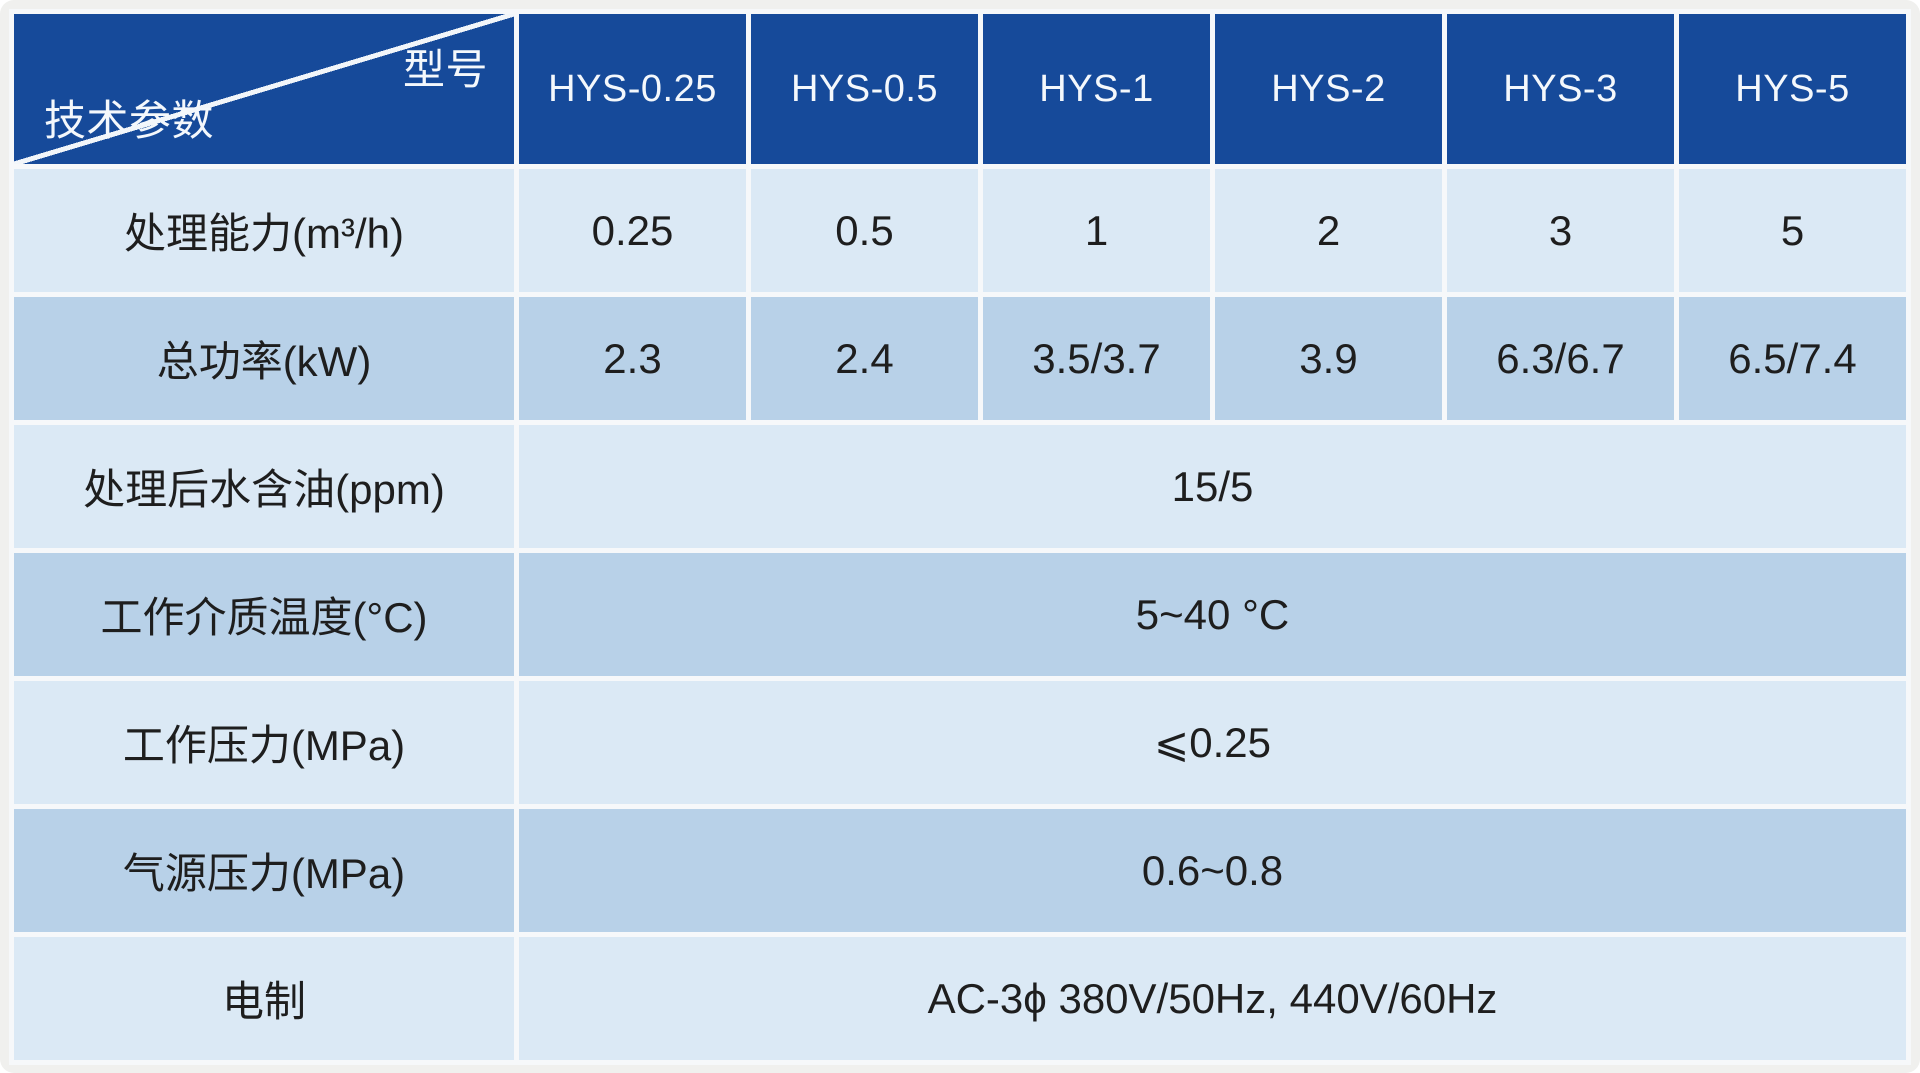 The width and height of the screenshot is (1920, 1073). Describe the element at coordinates (1212, 742) in the screenshot. I see `merged-cell-value: ⩽0.25` at that location.